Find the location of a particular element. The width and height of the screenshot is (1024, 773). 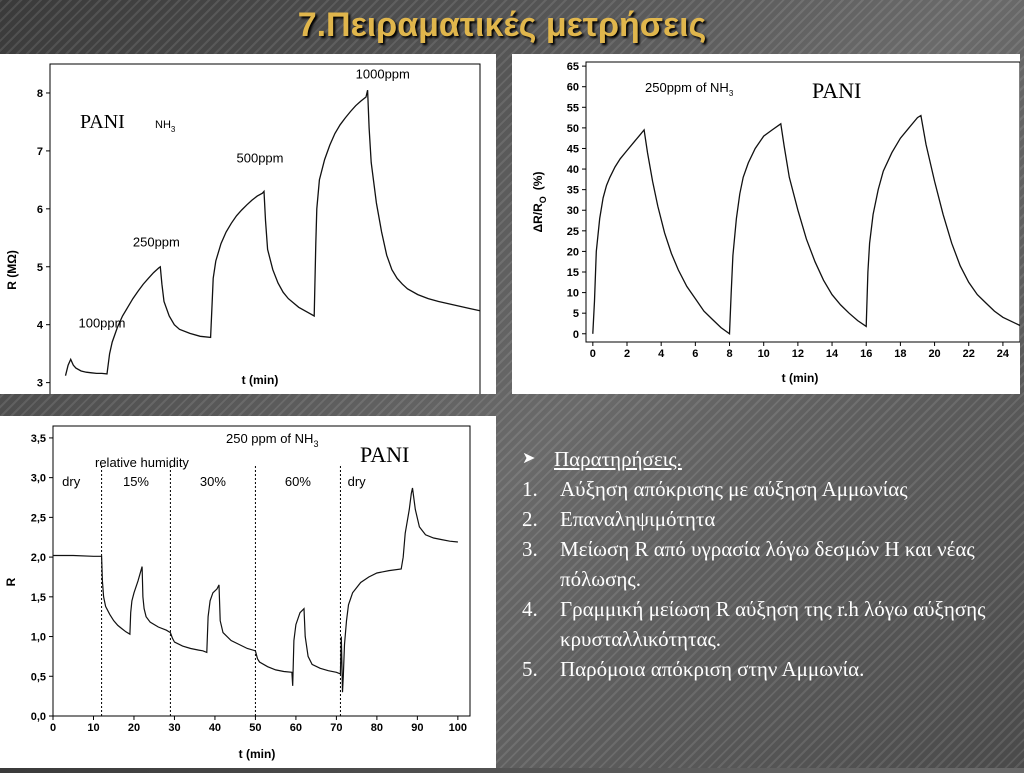

note-item: 5. Παρόμοια απόκριση στην Αμμωνία. is located at coordinates (767, 669).